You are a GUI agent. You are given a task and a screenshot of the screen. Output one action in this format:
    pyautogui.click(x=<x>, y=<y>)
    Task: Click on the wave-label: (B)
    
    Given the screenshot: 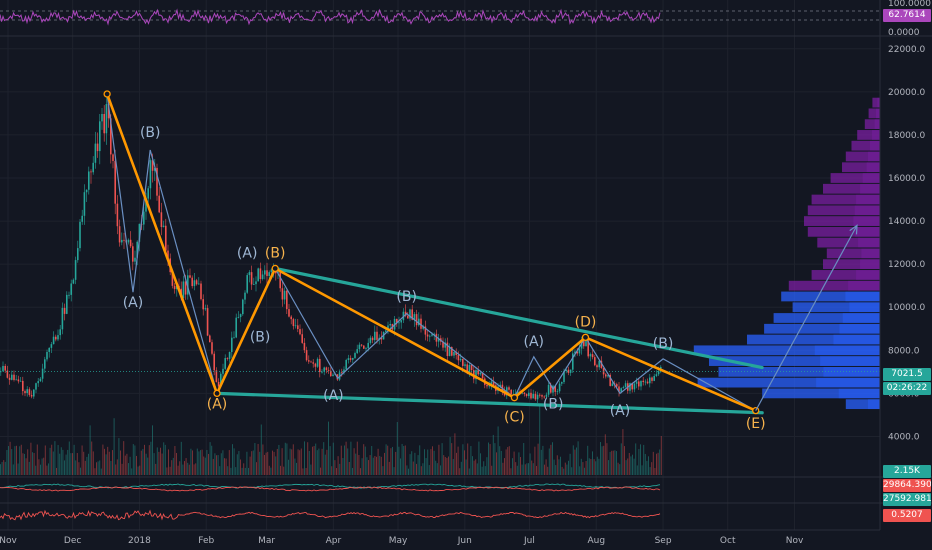 What is the action you would take?
    pyautogui.click(x=150, y=133)
    